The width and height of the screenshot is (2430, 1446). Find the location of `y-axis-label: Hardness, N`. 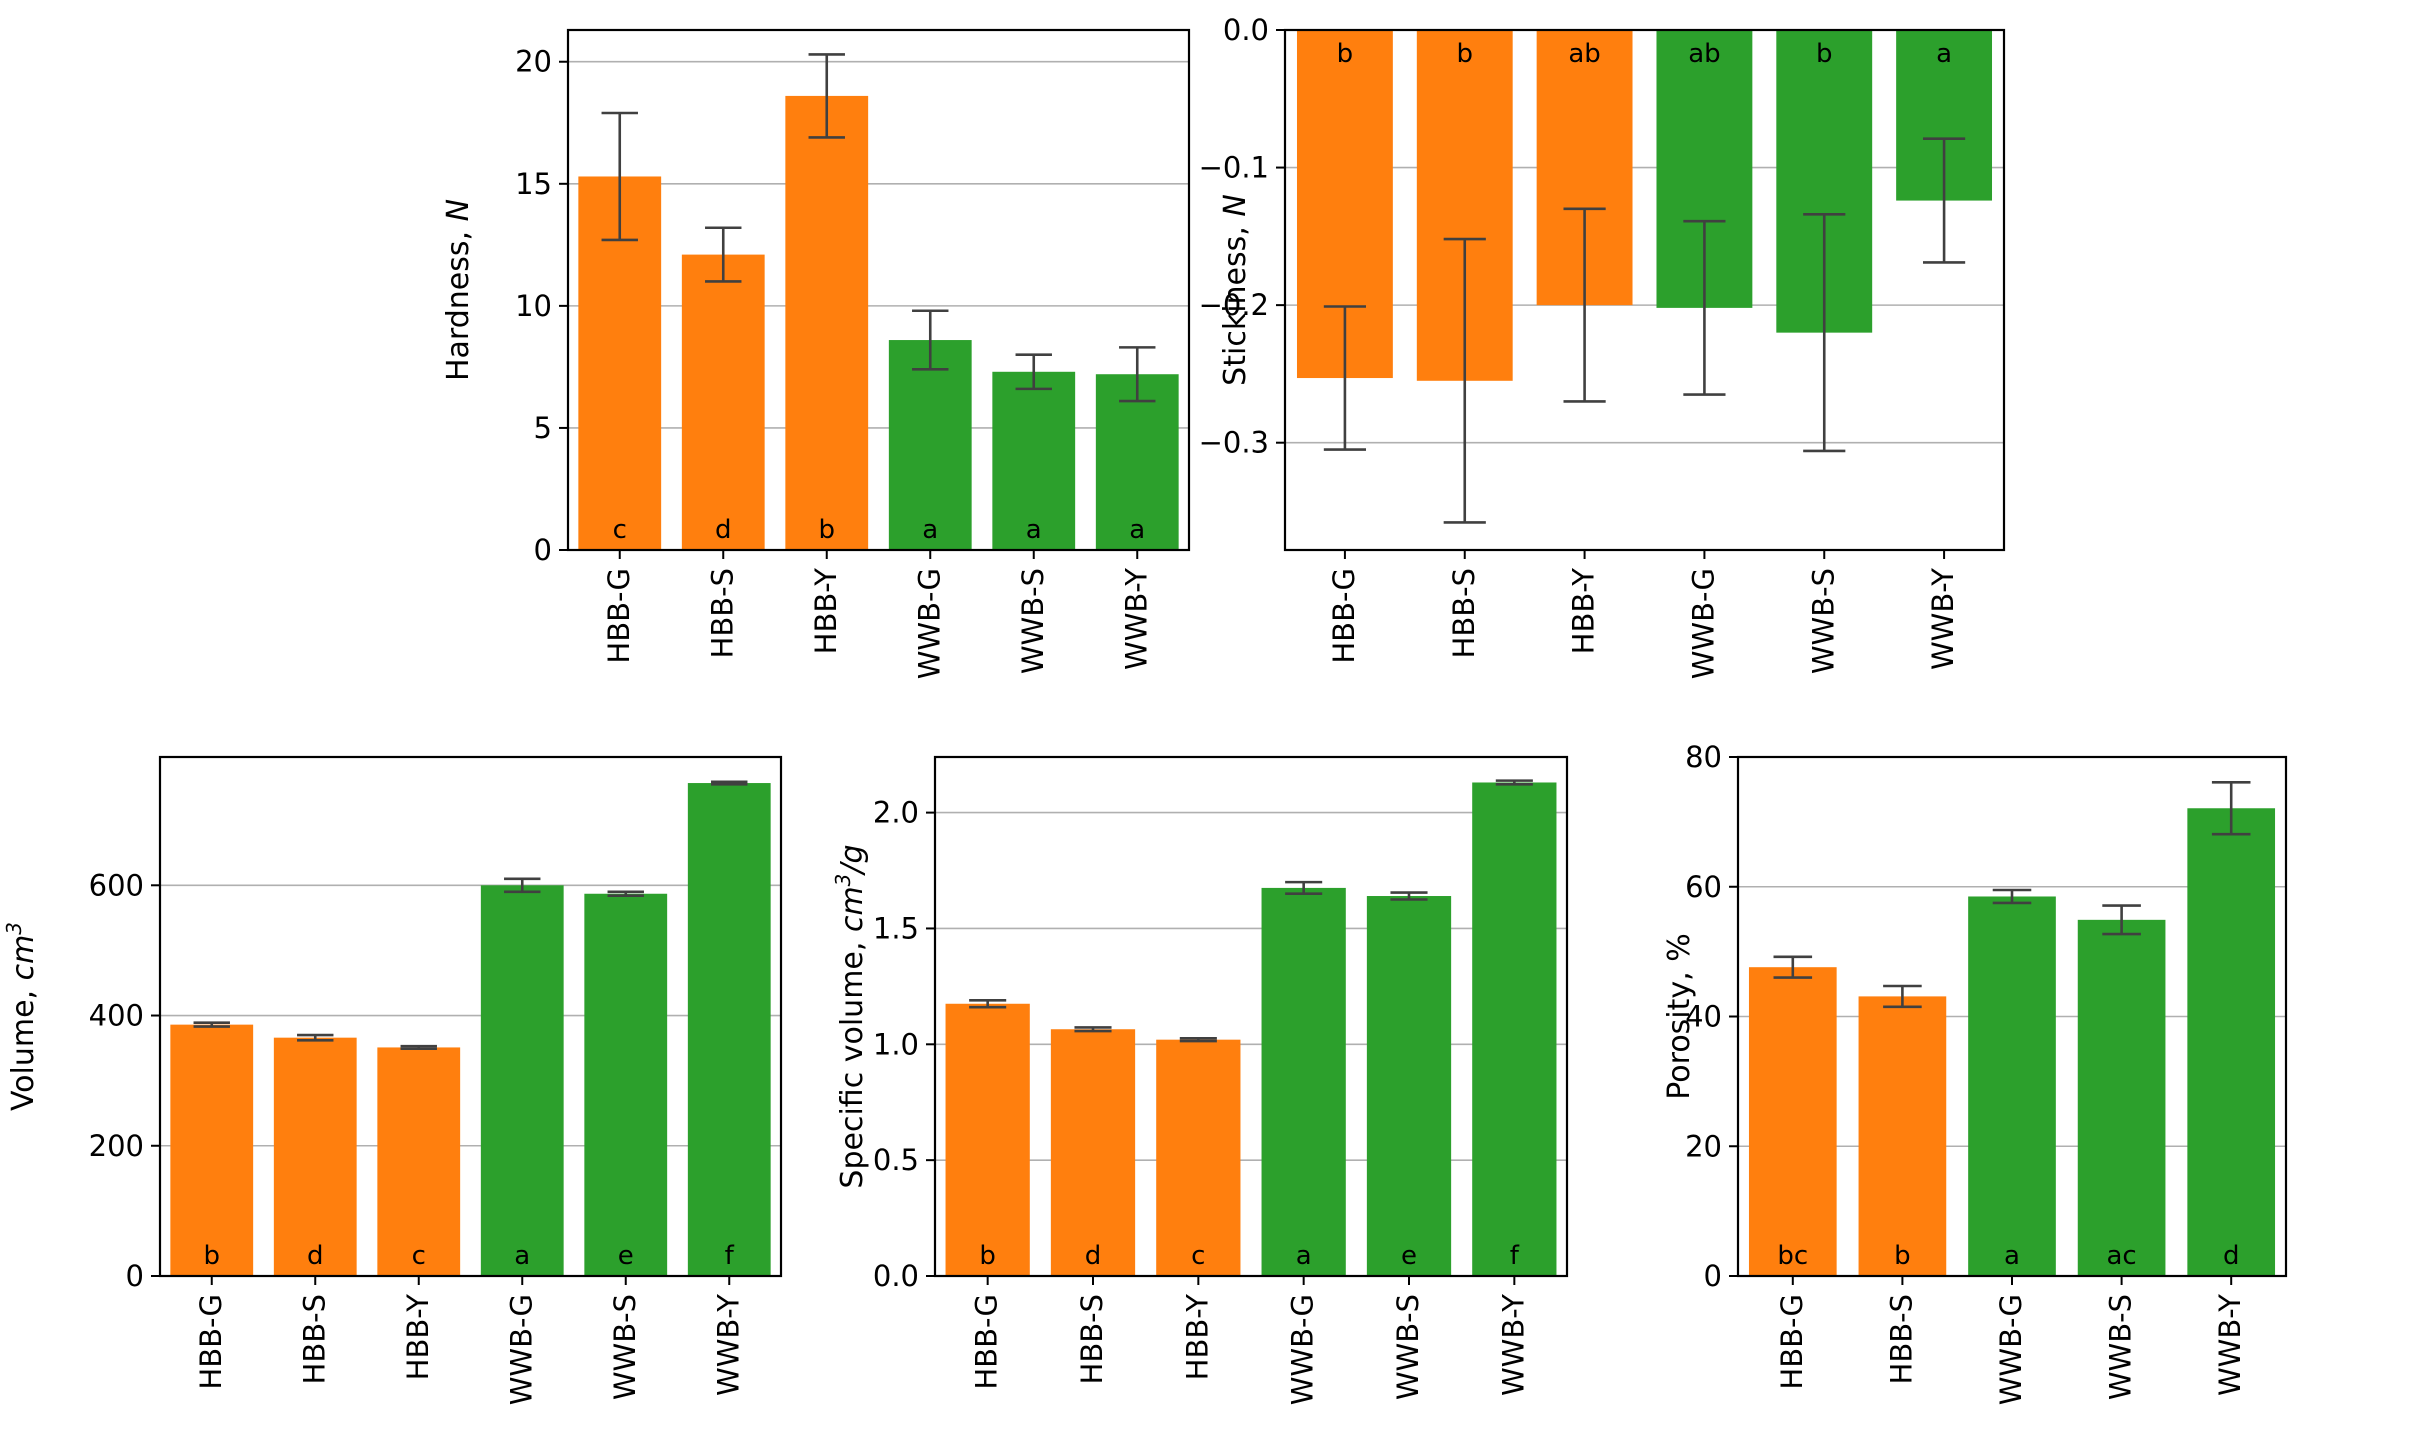

y-axis-label: Hardness, N is located at coordinates (458, 290).